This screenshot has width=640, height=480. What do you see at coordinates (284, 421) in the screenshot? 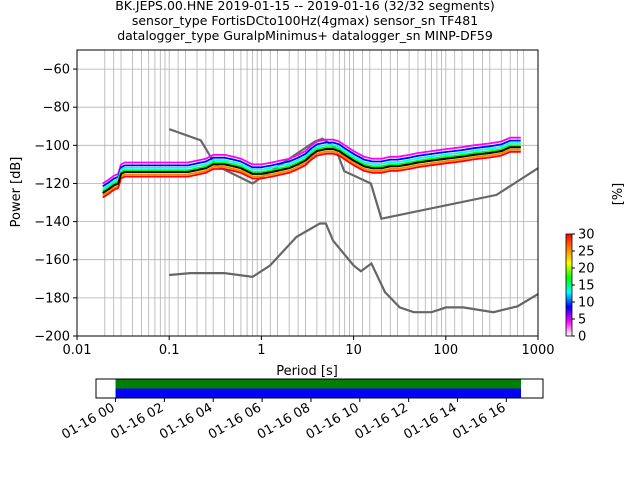
I see `time-tick-label: 01-16 08` at bounding box center [284, 421].